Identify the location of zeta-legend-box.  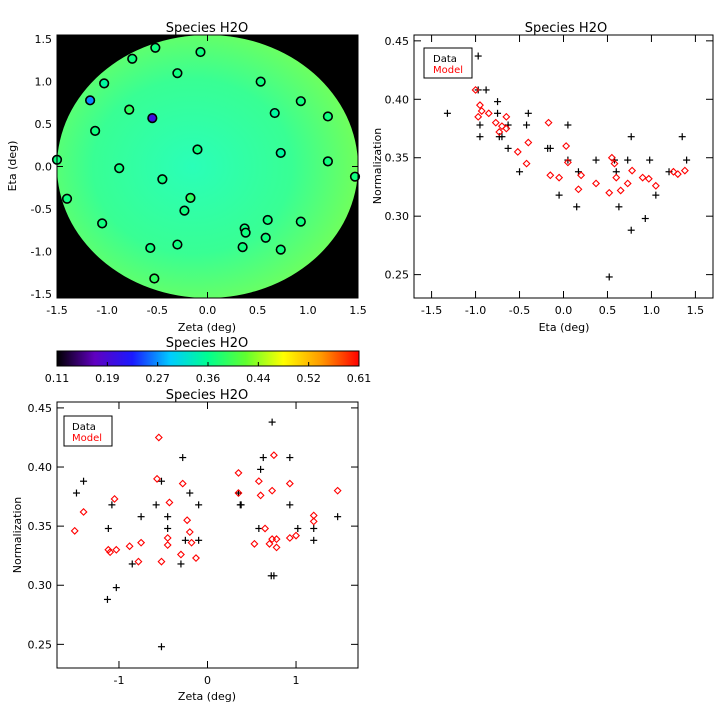
(88, 431).